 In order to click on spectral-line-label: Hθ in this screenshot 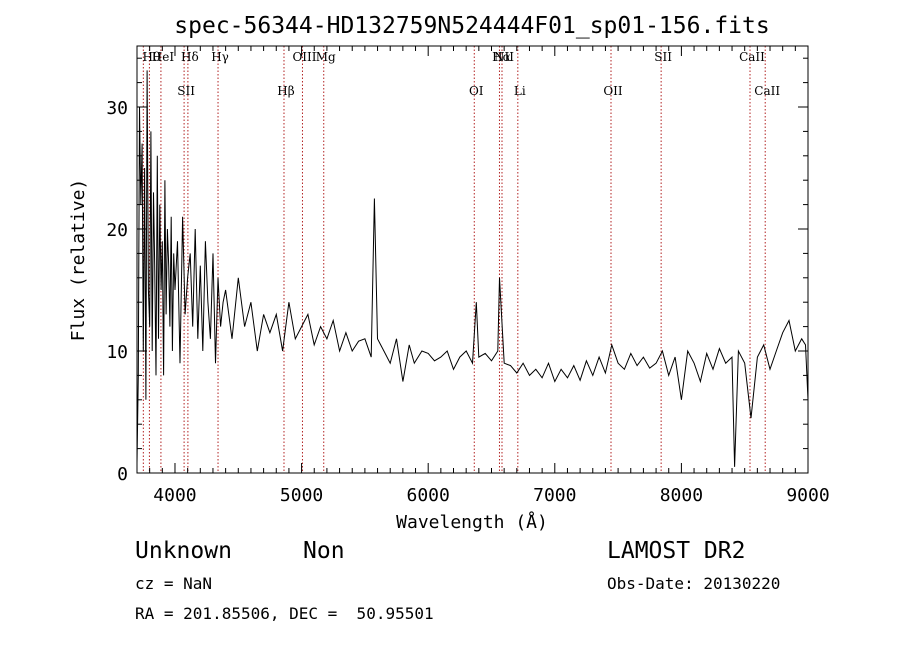, I will do `click(152, 57)`.